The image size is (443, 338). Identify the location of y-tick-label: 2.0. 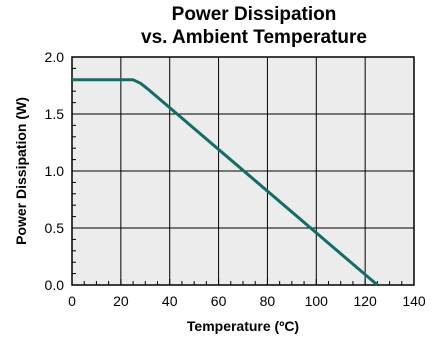
(55, 57).